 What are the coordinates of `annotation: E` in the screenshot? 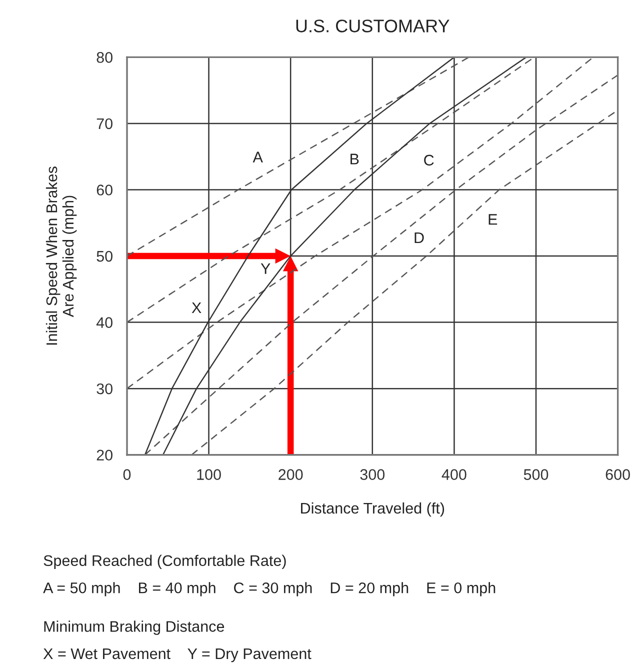 It's located at (493, 219).